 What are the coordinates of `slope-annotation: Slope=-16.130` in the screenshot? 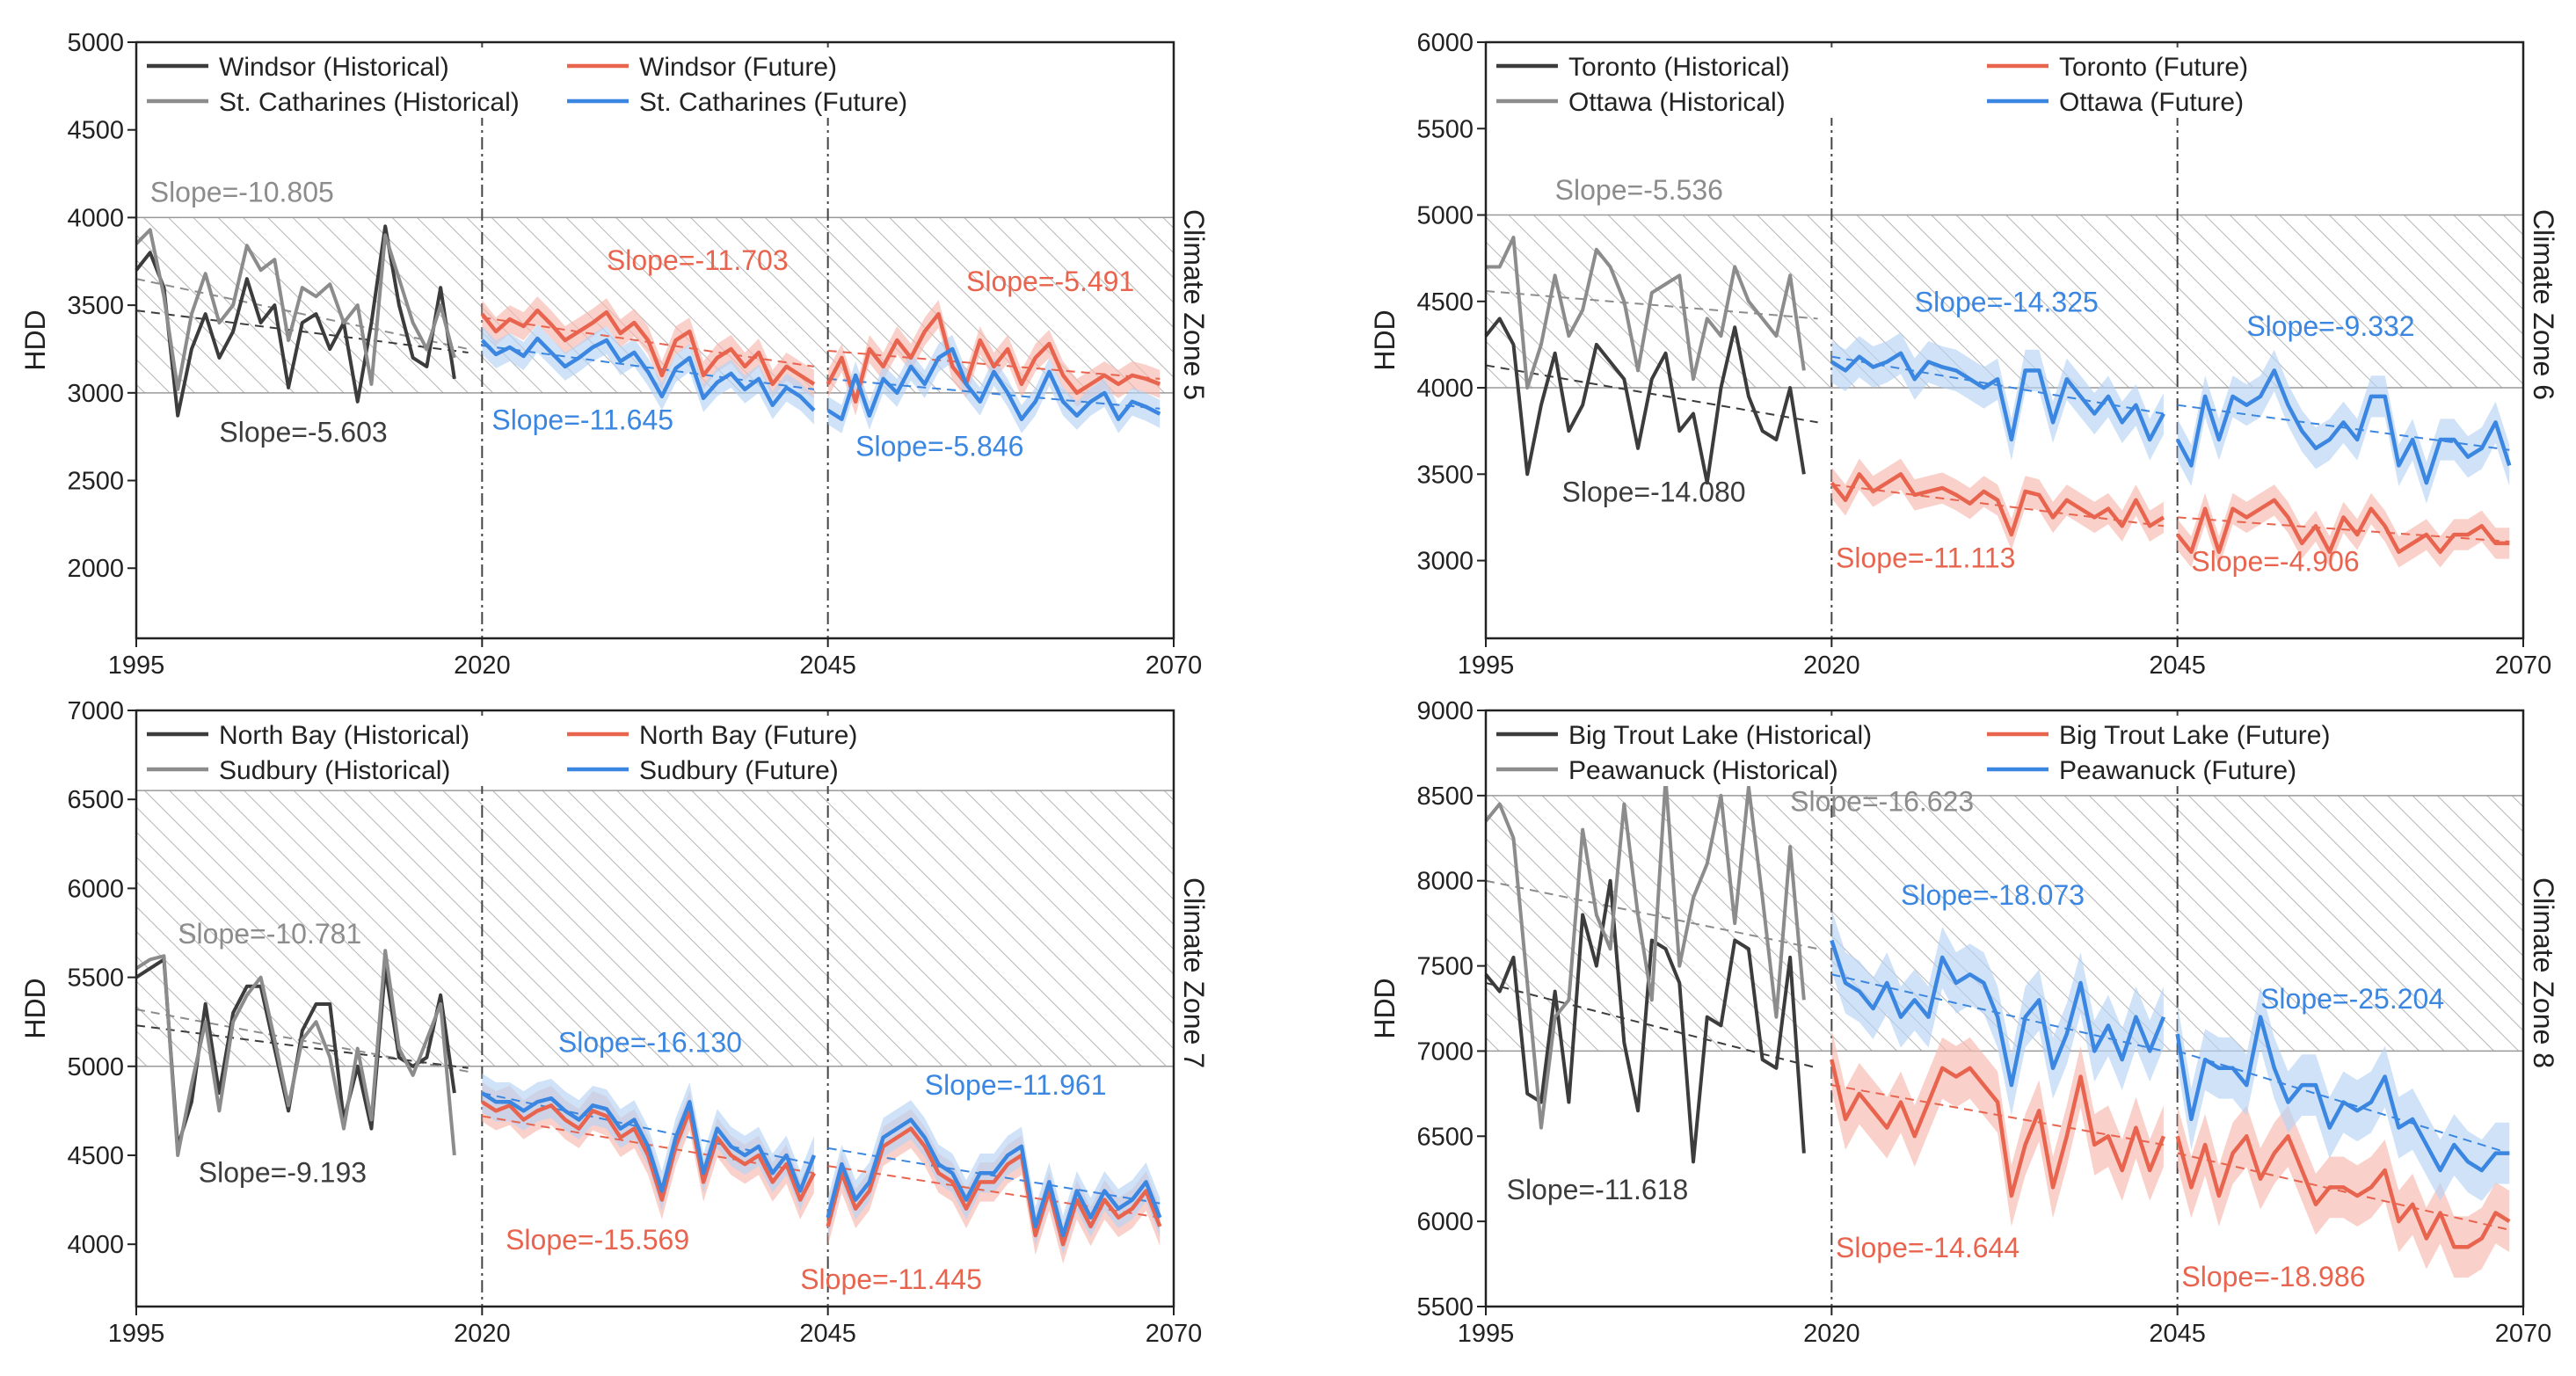 It's located at (650, 1043).